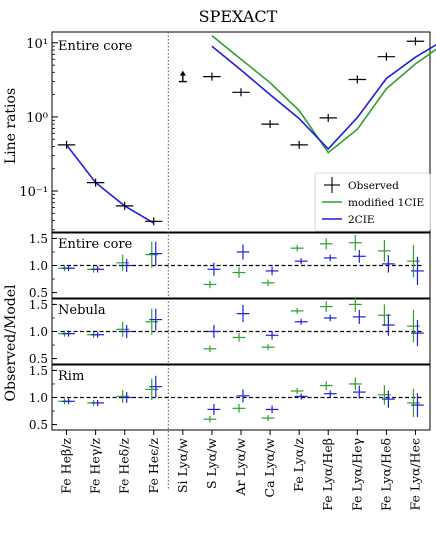  I want to click on xtick-label: Ar Lyα/w, so click(240, 467).